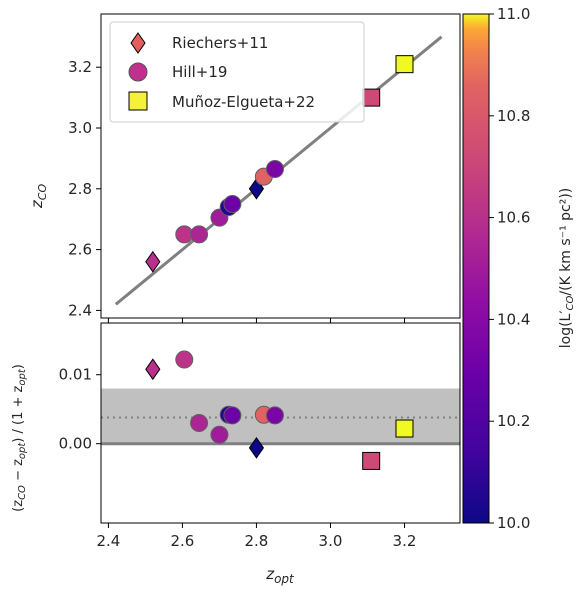 This screenshot has height=592, width=577. Describe the element at coordinates (80, 250) in the screenshot. I see `top-y-tick-label: 2.6` at that location.